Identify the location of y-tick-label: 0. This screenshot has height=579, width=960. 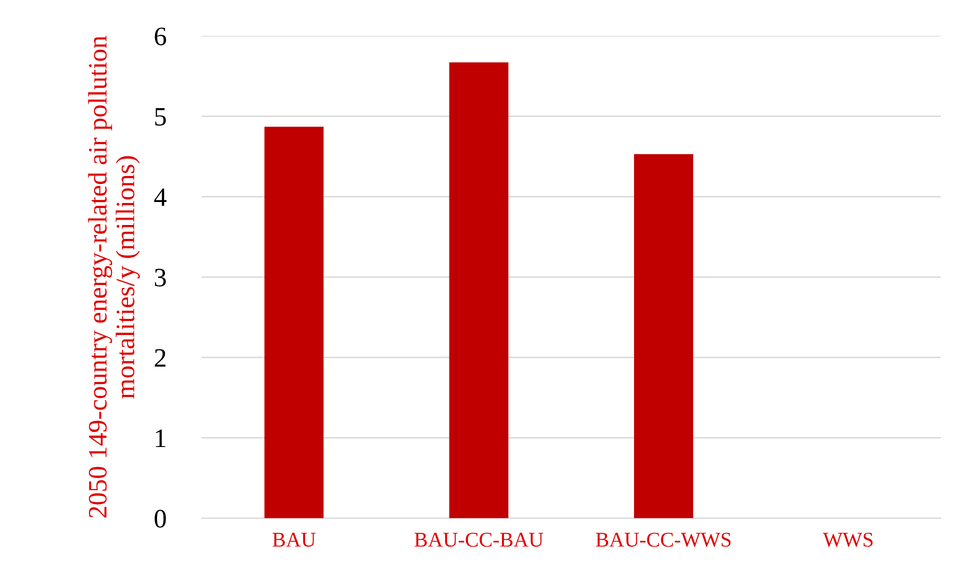
(160, 519).